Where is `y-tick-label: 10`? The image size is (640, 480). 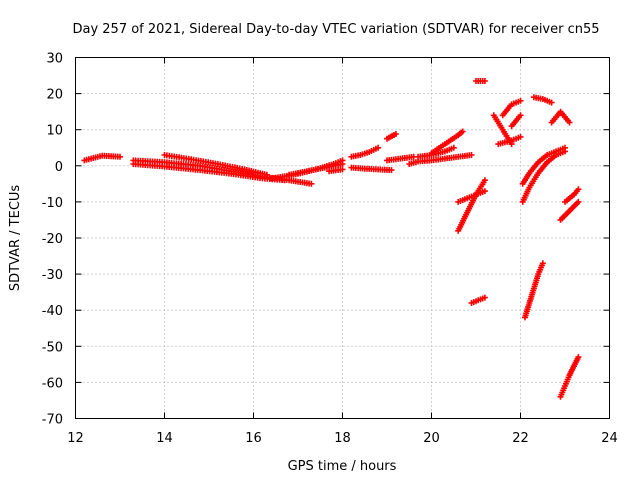
y-tick-label: 10 is located at coordinates (54, 131).